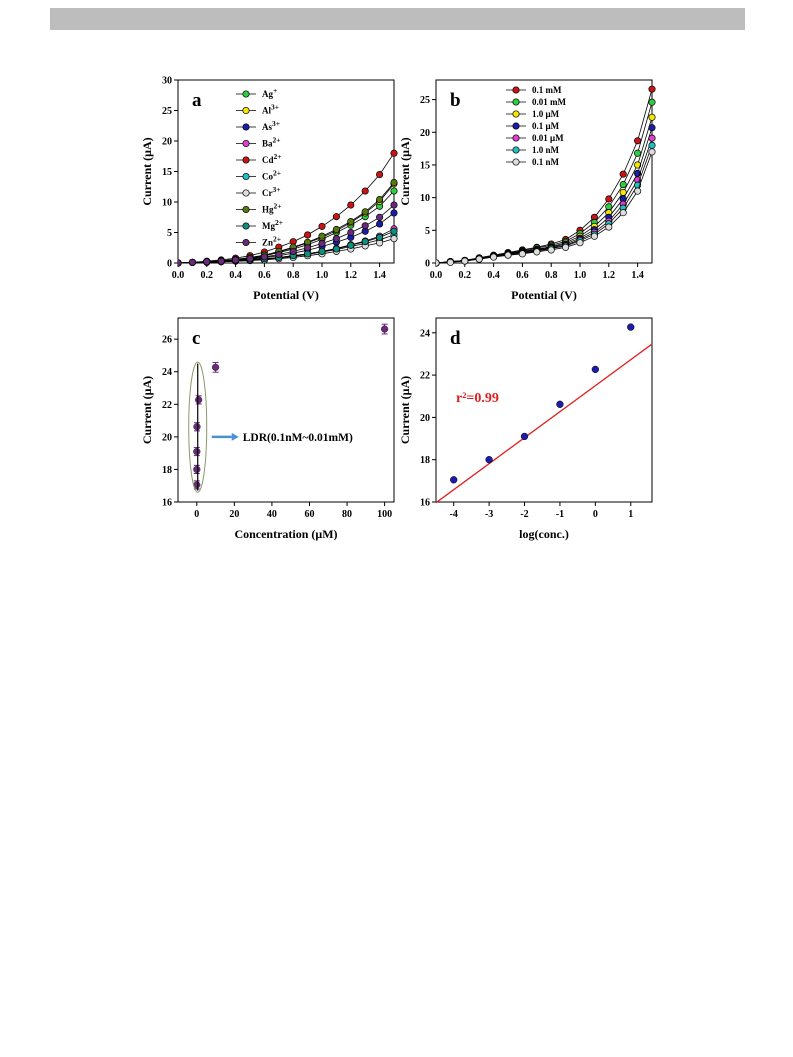 The width and height of the screenshot is (793, 1057). Describe the element at coordinates (198, 427) in the screenshot. I see `ldr-ellipse` at that location.